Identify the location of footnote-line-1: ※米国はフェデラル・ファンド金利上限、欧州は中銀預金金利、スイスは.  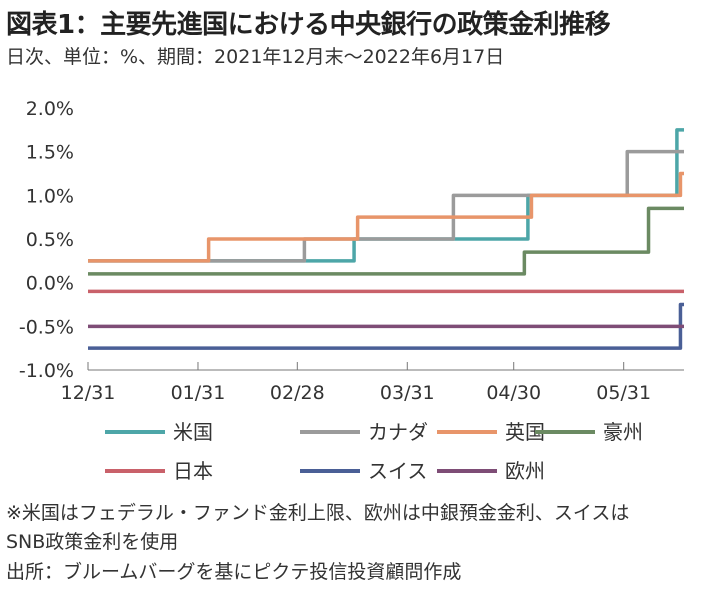
(318, 513).